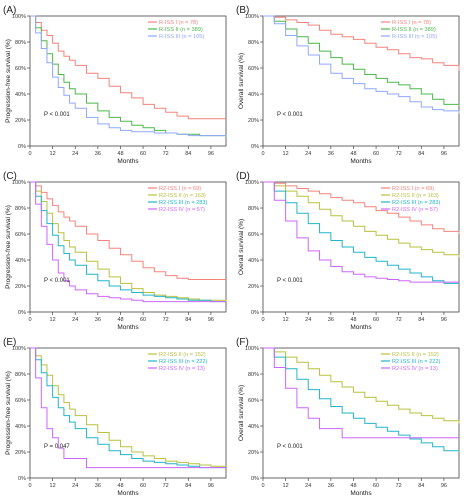 This screenshot has height=500, width=466. I want to click on y-tick-label: 20%, so click(20, 287).